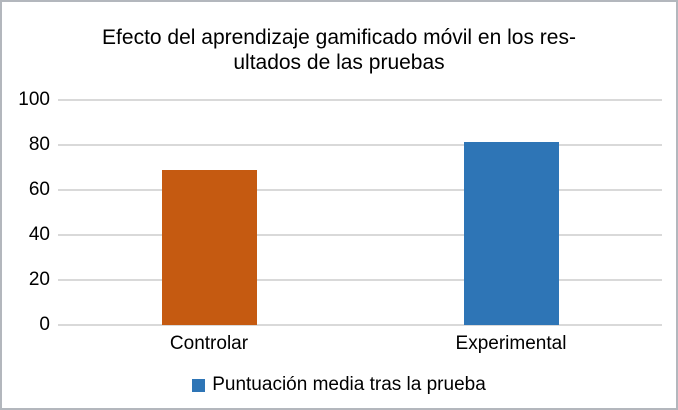 The height and width of the screenshot is (410, 678). I want to click on y-tick-label-40: 40, so click(39, 234).